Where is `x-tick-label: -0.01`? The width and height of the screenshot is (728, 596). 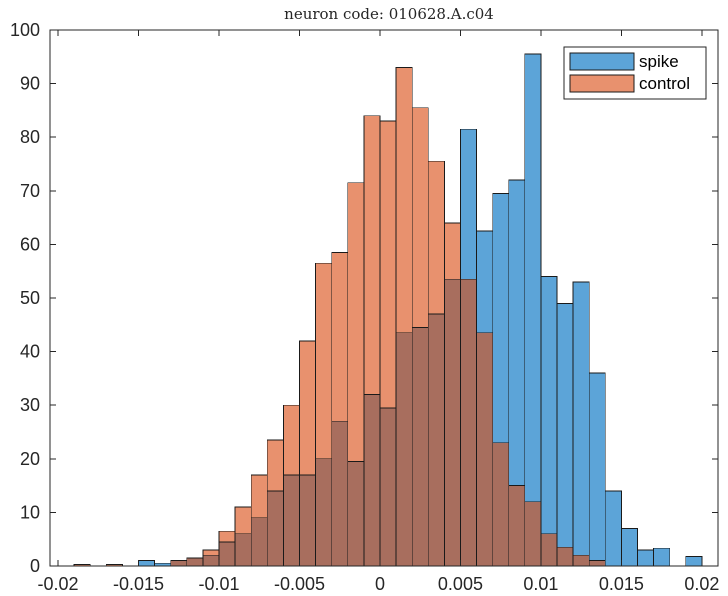
x-tick-label: -0.01 is located at coordinates (218, 584).